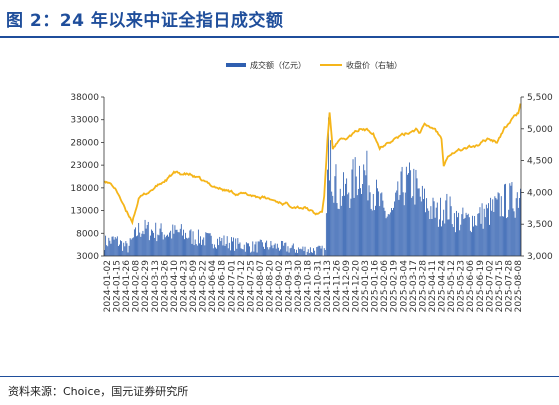 This screenshot has width=559, height=405. What do you see at coordinates (261, 286) in the screenshot?
I see `x-tick-label: 2024-08-07` at bounding box center [261, 286].